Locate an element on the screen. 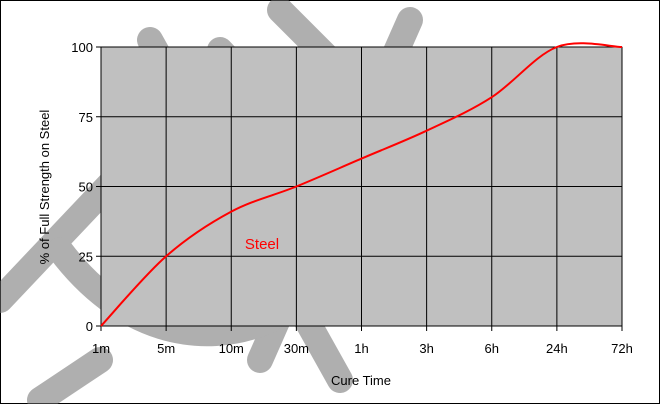 The image size is (660, 404). y-axis-title: % of Full Strength on Steel is located at coordinates (44, 187).